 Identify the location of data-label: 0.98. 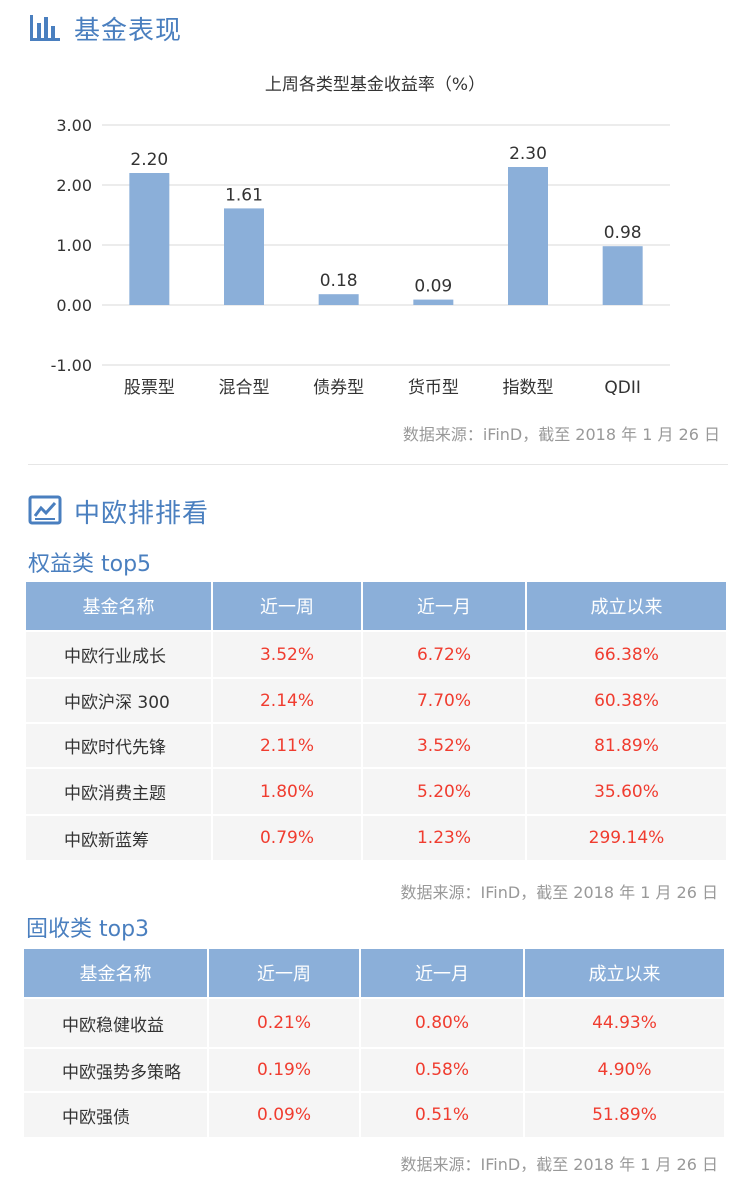
(623, 233).